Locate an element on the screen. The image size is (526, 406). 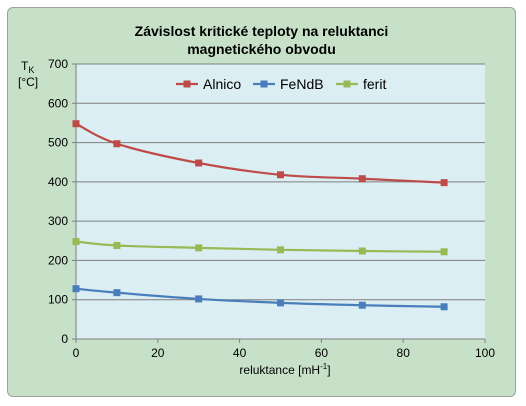
y-tick-label: 600 is located at coordinates (58, 103).